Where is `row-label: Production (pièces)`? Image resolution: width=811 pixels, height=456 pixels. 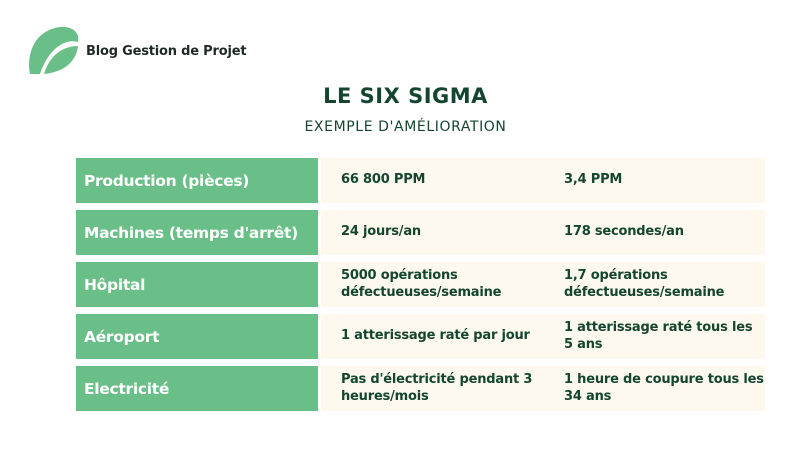 row-label: Production (pièces) is located at coordinates (197, 180).